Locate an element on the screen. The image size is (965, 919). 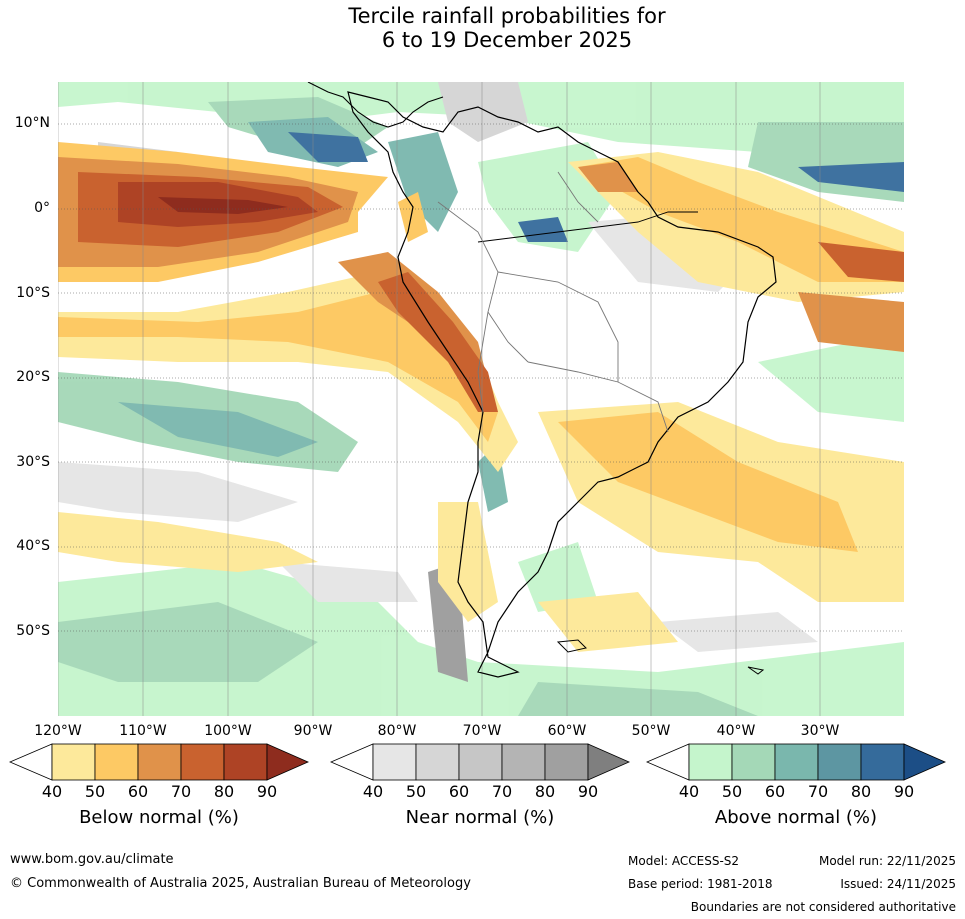
near-normal-legend-title: Near normal (%) is located at coordinates (480, 817).